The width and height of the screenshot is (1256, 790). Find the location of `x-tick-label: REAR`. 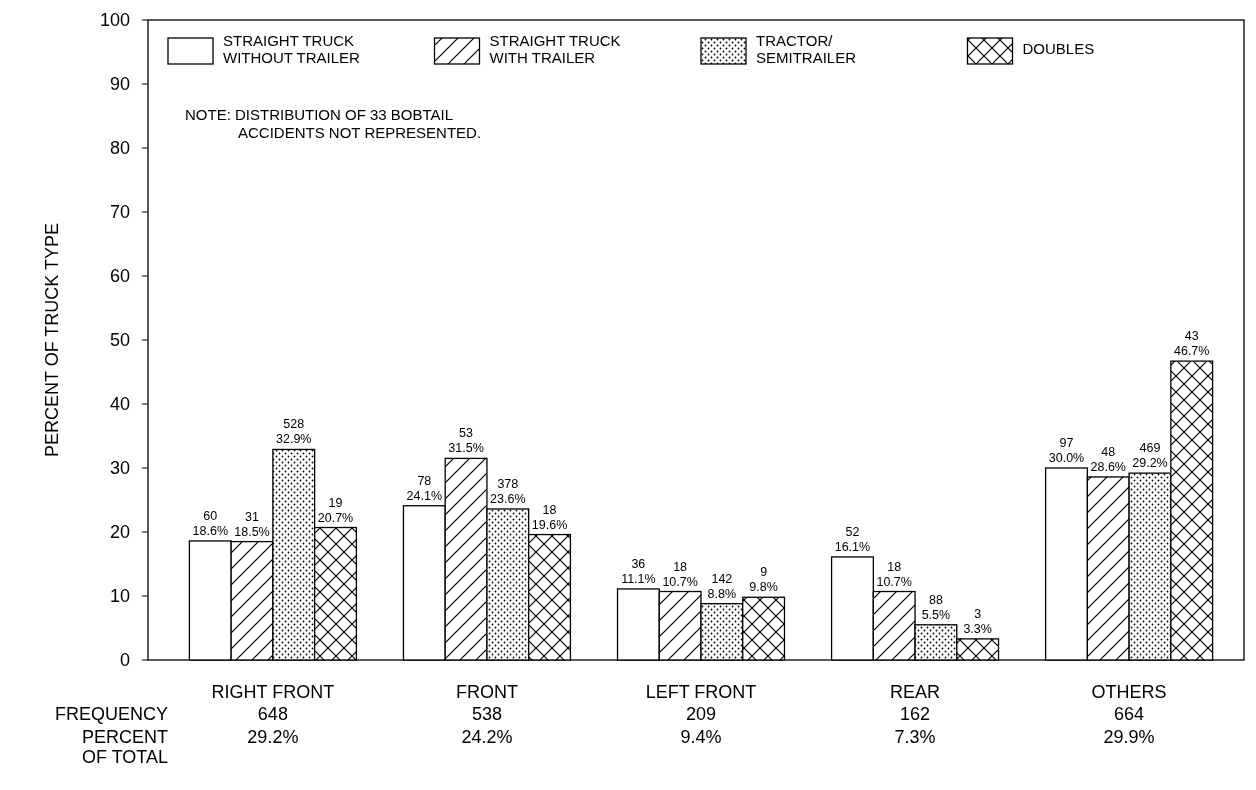

x-tick-label: REAR is located at coordinates (915, 692).